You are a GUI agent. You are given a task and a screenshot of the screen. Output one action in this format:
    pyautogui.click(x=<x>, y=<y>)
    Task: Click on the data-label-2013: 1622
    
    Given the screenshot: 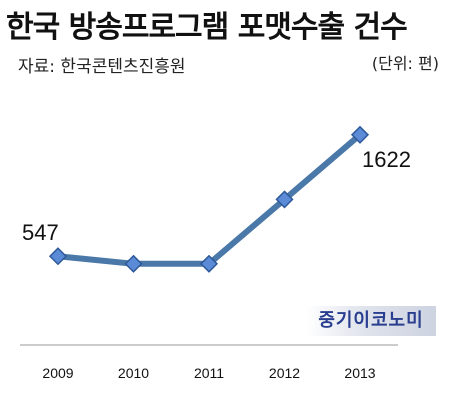 What is the action you would take?
    pyautogui.click(x=386, y=159)
    